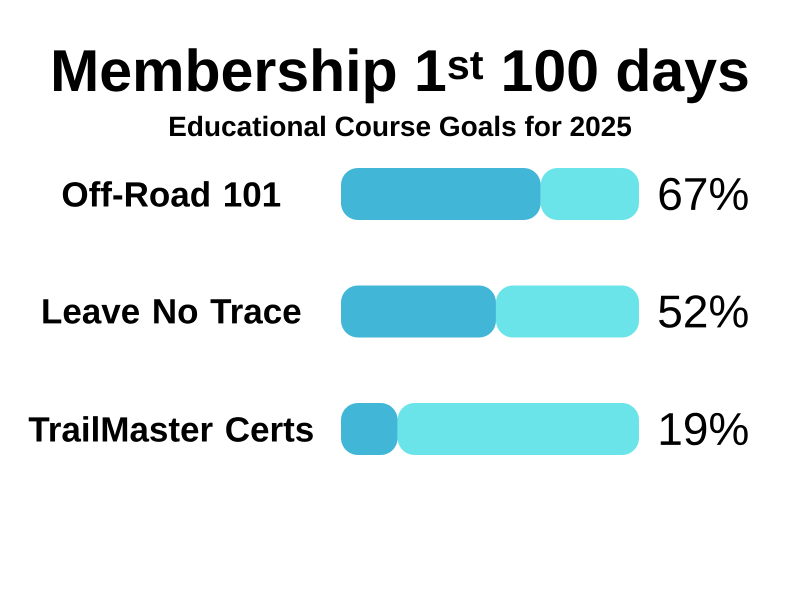 The image size is (800, 600). I want to click on data-label: 19%, so click(704, 429).